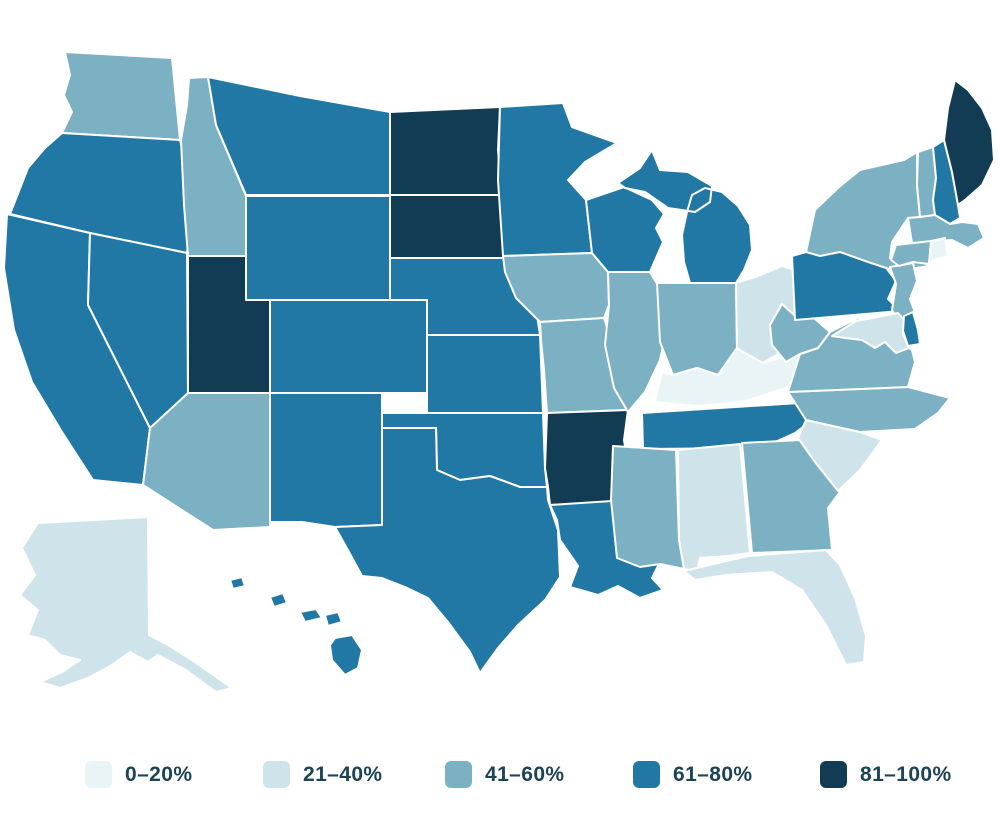 Image resolution: width=1000 pixels, height=829 pixels. I want to click on state-west-virginia, so click(800, 333).